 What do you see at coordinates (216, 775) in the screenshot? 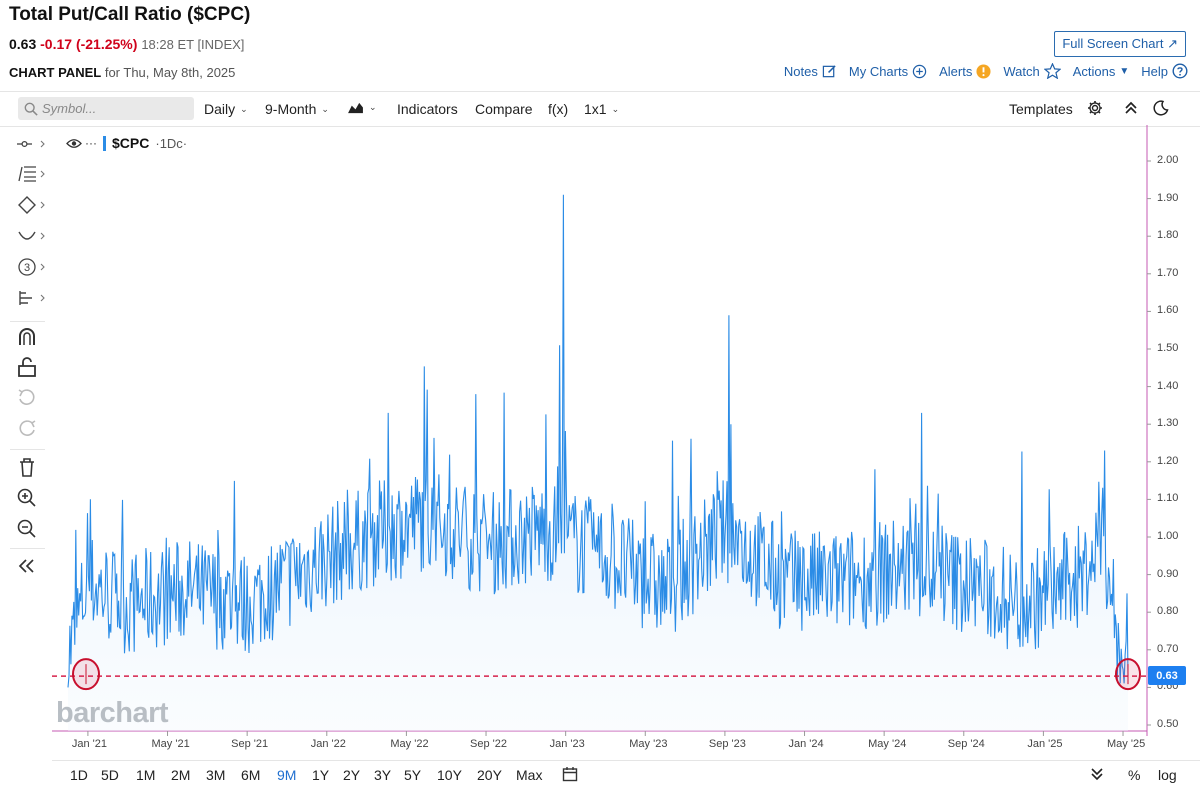
I see `range-3m: 3M` at bounding box center [216, 775].